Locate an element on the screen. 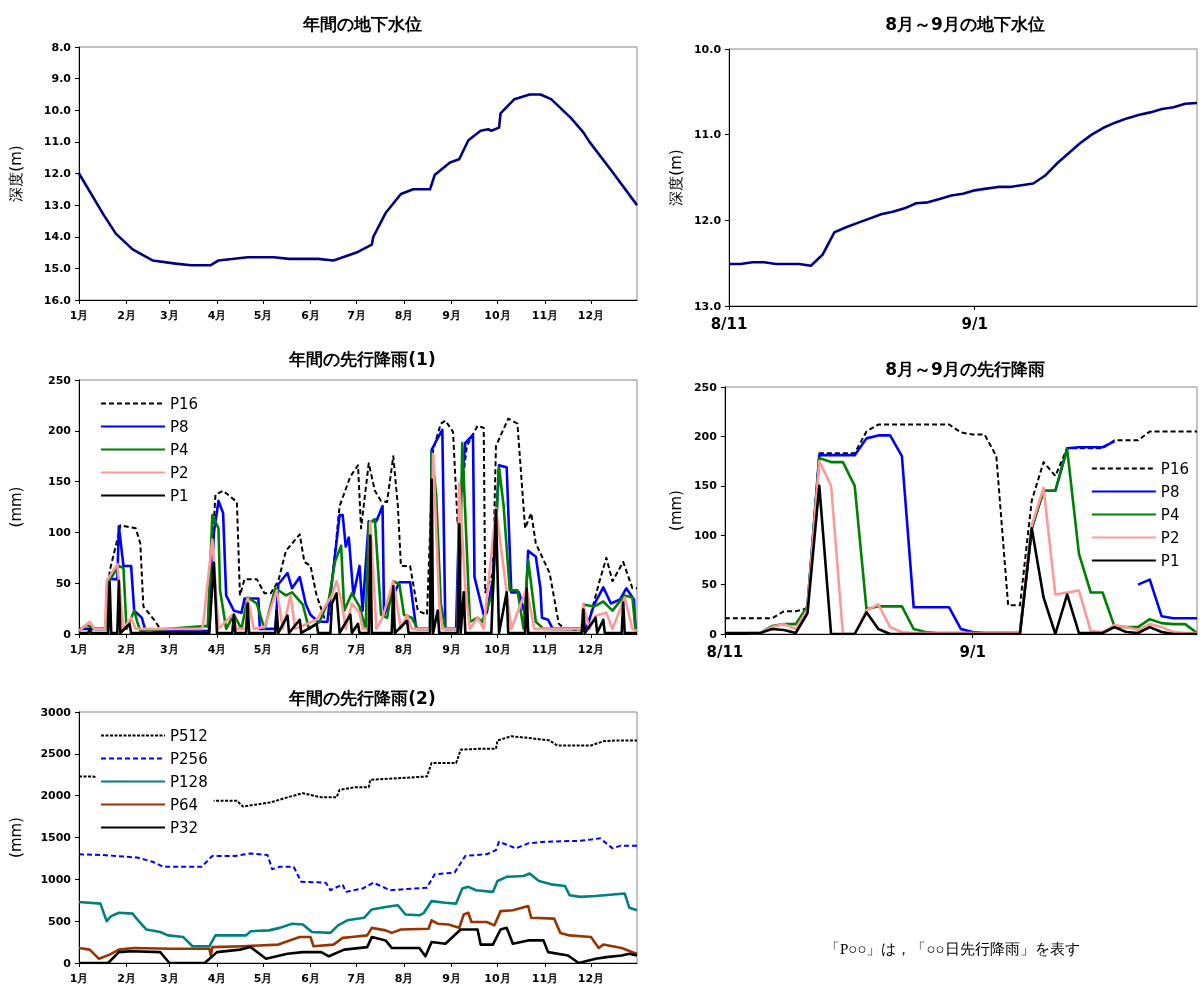 The height and width of the screenshot is (994, 1204). chart-title: 年間の先行降雨(2) is located at coordinates (362, 697).